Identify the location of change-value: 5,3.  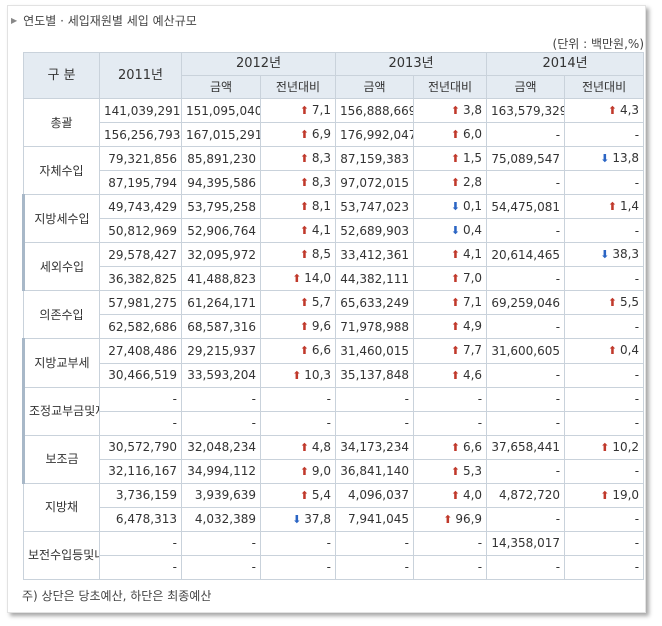
(472, 470).